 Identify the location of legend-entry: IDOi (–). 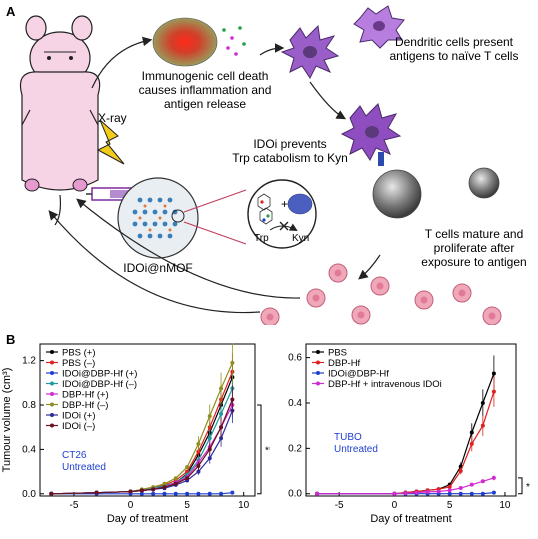
(78, 426).